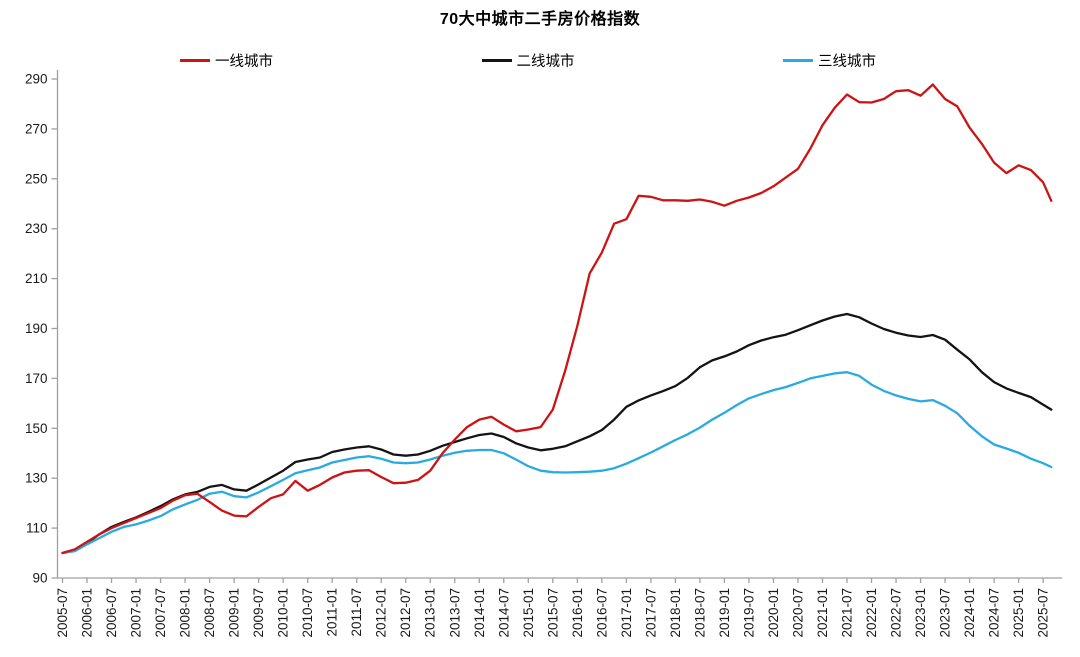 The width and height of the screenshot is (1080, 657). I want to click on second-tier-line-swatch, so click(496, 60).